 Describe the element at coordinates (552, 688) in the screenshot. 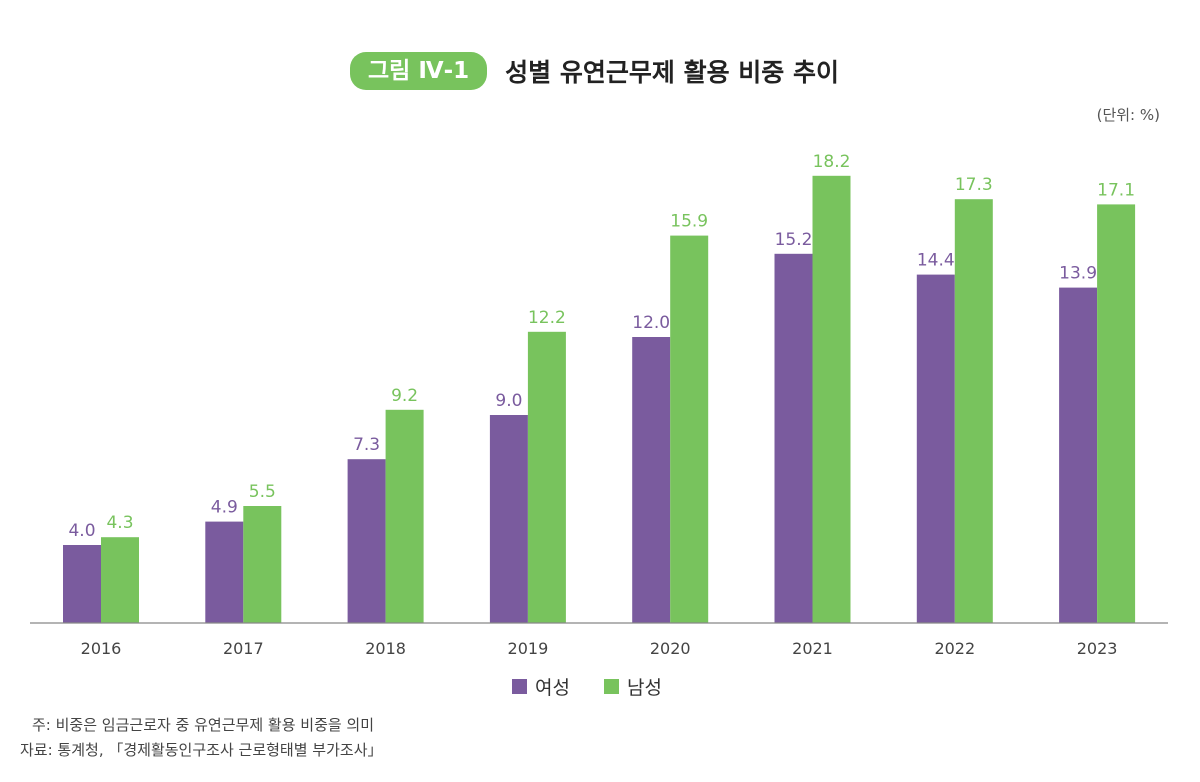

I see `legend-label-female: 여성` at that location.